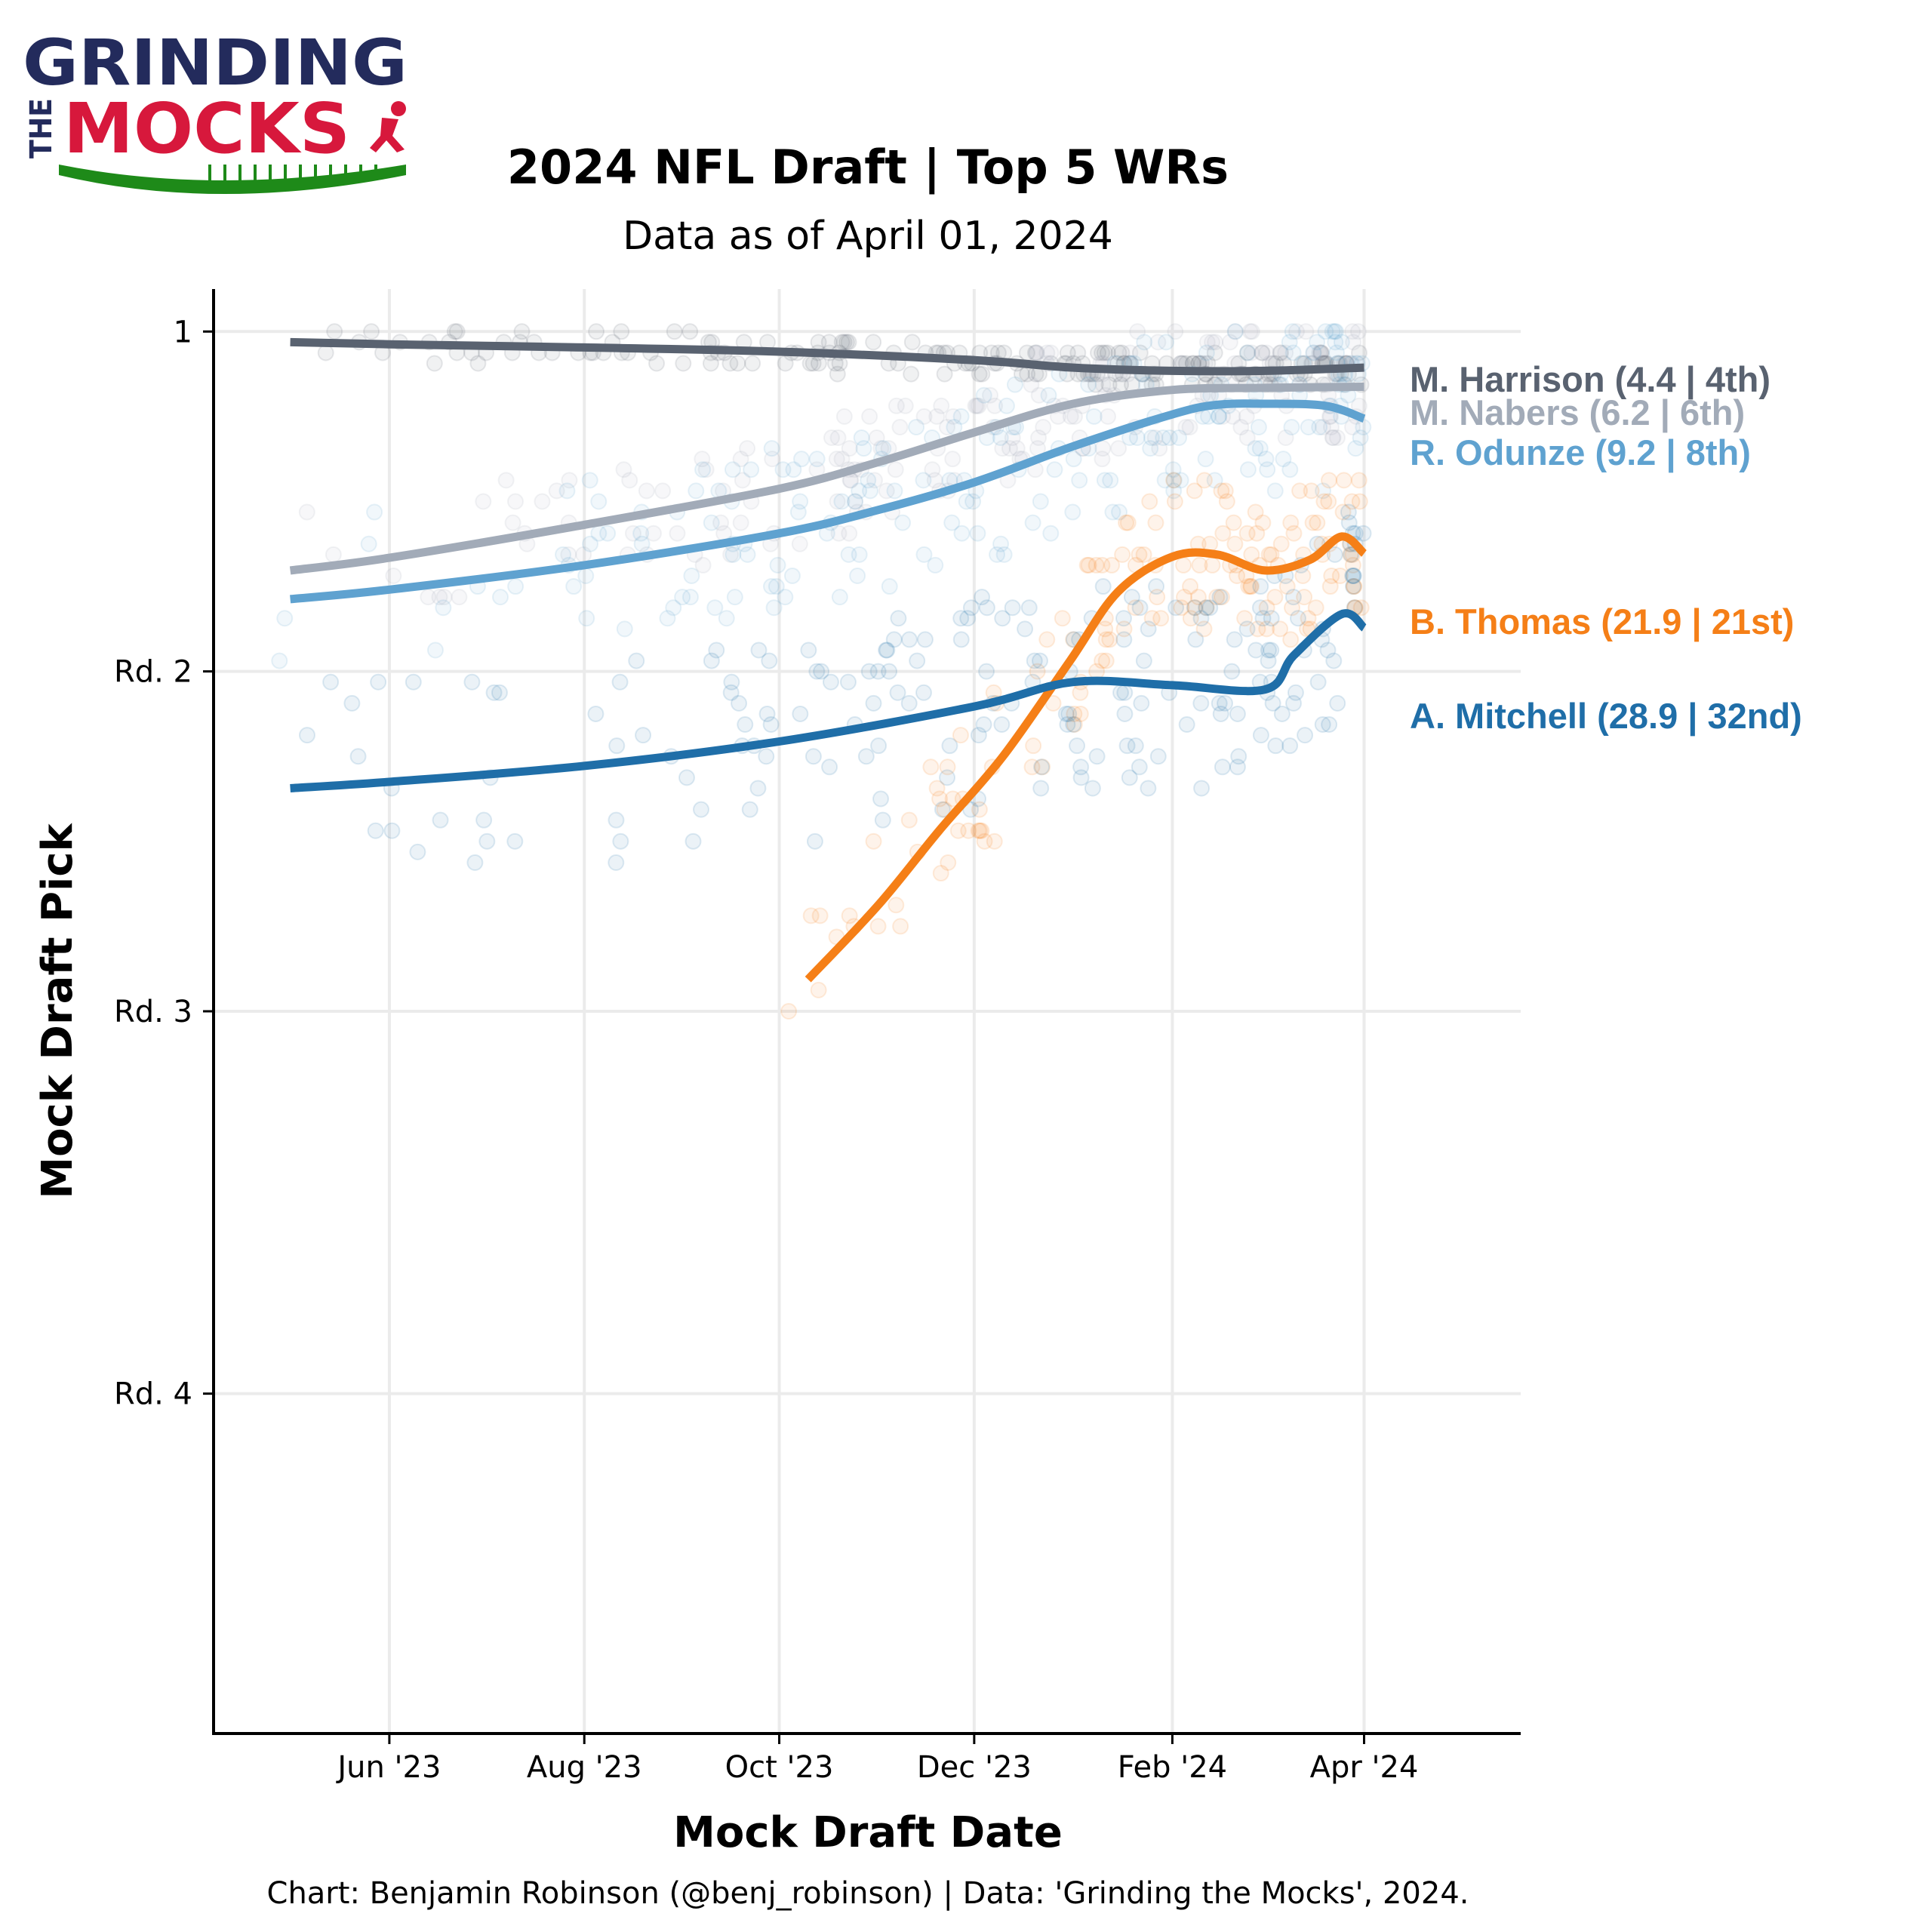  I want to click on logo-word-mocks: MOCKS, so click(206, 128).